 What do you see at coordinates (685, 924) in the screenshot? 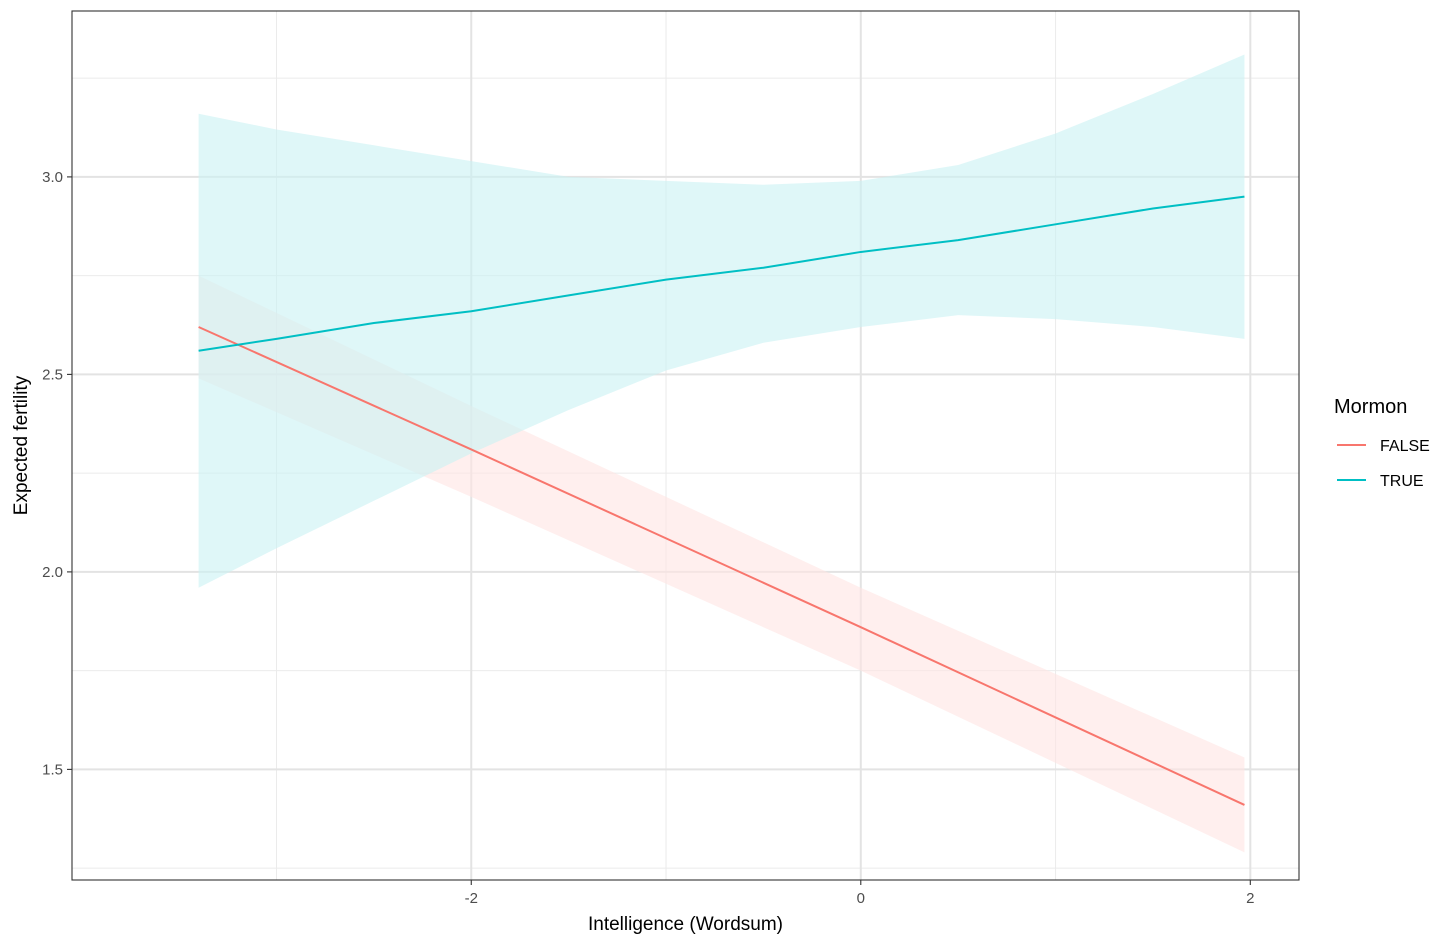
I see `x-axis-title: Intelligence (Wordsum)` at bounding box center [685, 924].